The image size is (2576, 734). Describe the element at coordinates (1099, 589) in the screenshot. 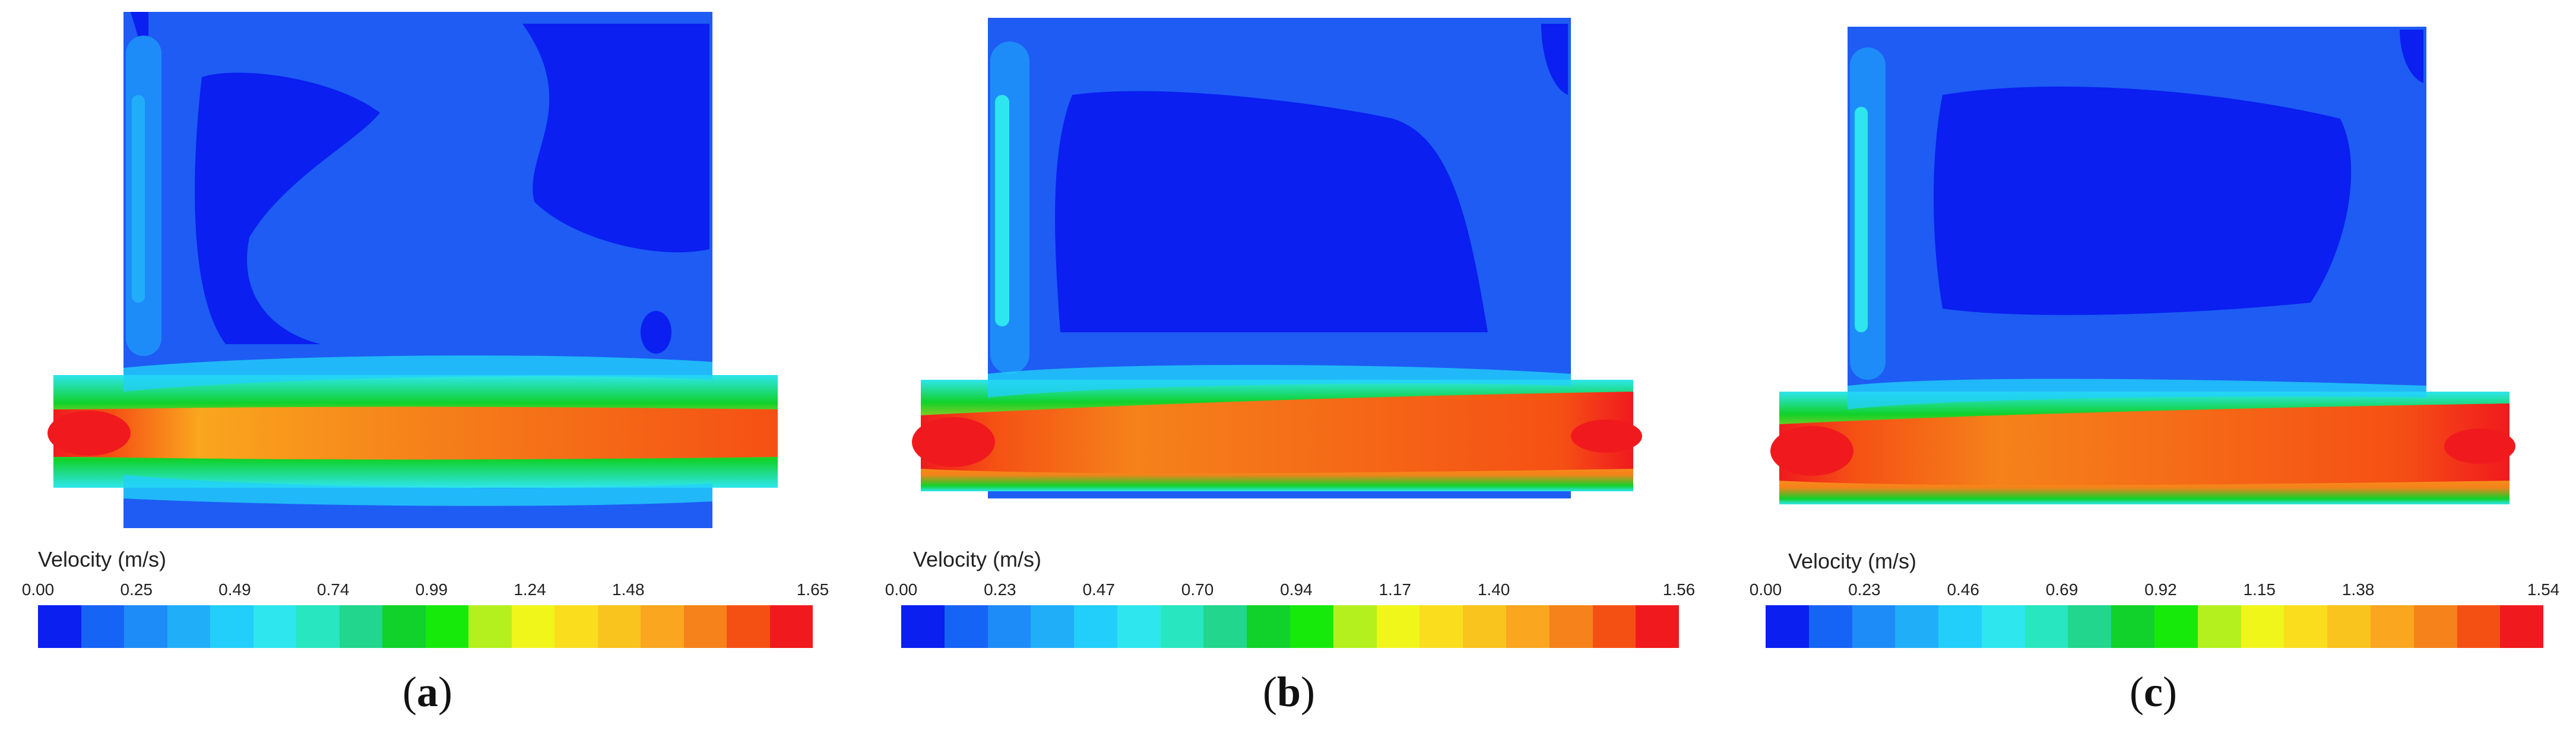

I see `colorbar-tick-label: 0.47` at that location.